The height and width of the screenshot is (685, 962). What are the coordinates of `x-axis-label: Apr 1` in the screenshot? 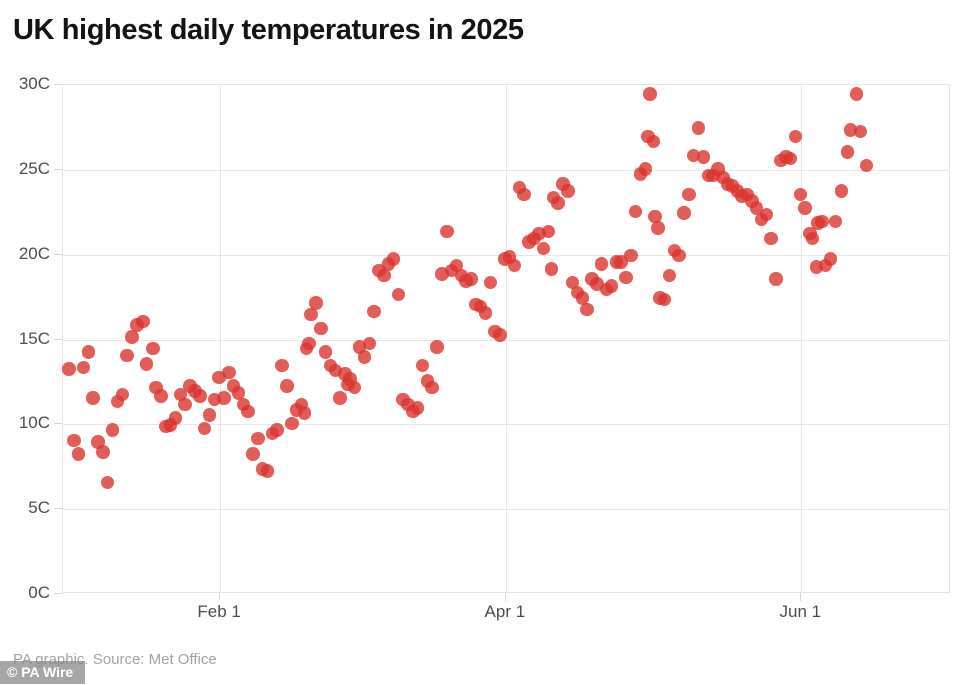 It's located at (505, 611).